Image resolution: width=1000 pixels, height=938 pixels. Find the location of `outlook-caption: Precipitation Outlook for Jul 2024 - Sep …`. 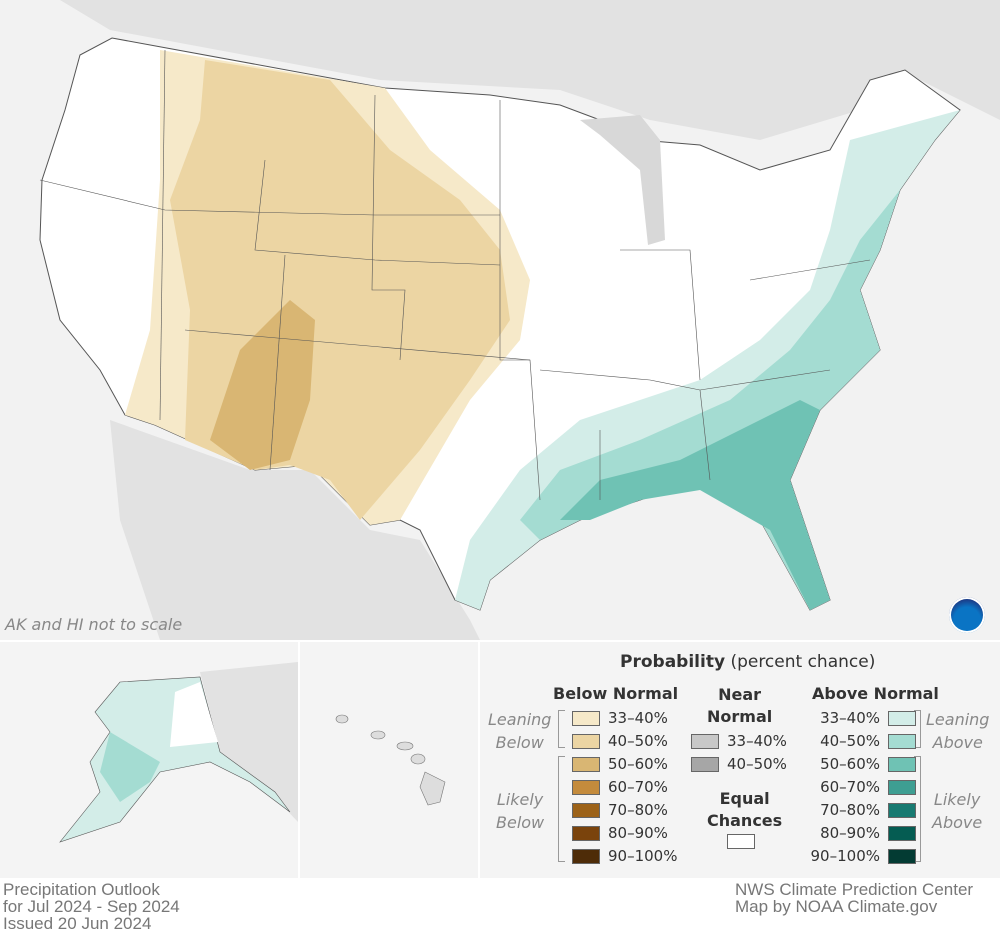

outlook-caption: Precipitation Outlook for Jul 2024 - Sep … is located at coordinates (91, 906).